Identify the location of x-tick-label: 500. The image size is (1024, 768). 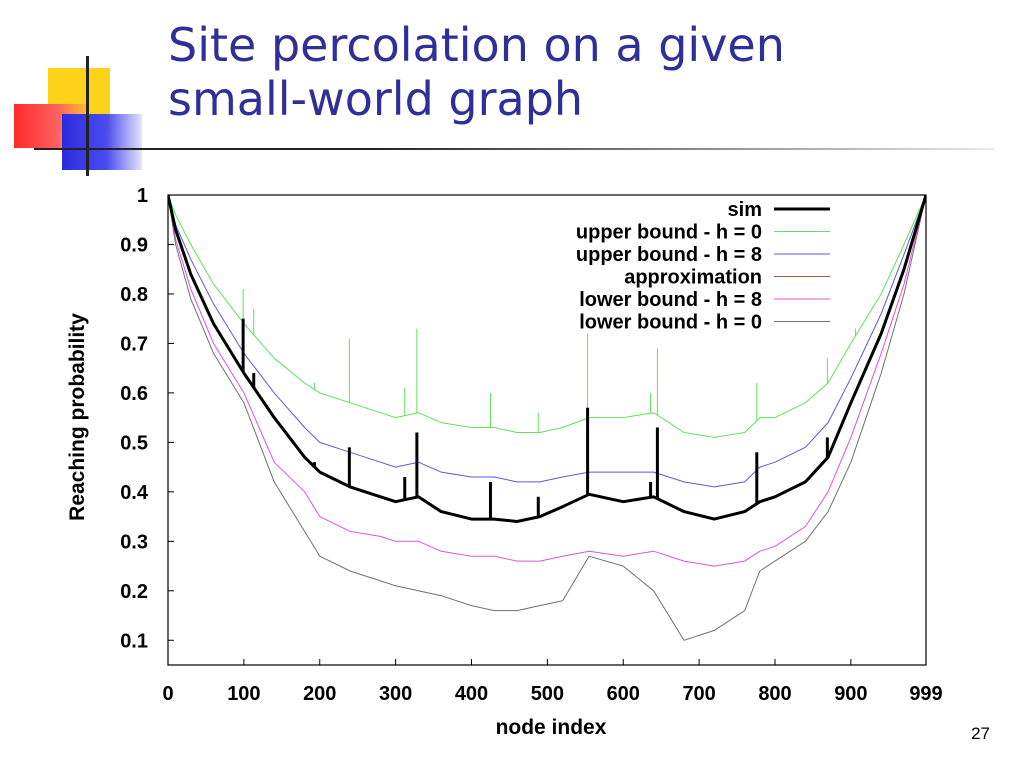
(547, 694).